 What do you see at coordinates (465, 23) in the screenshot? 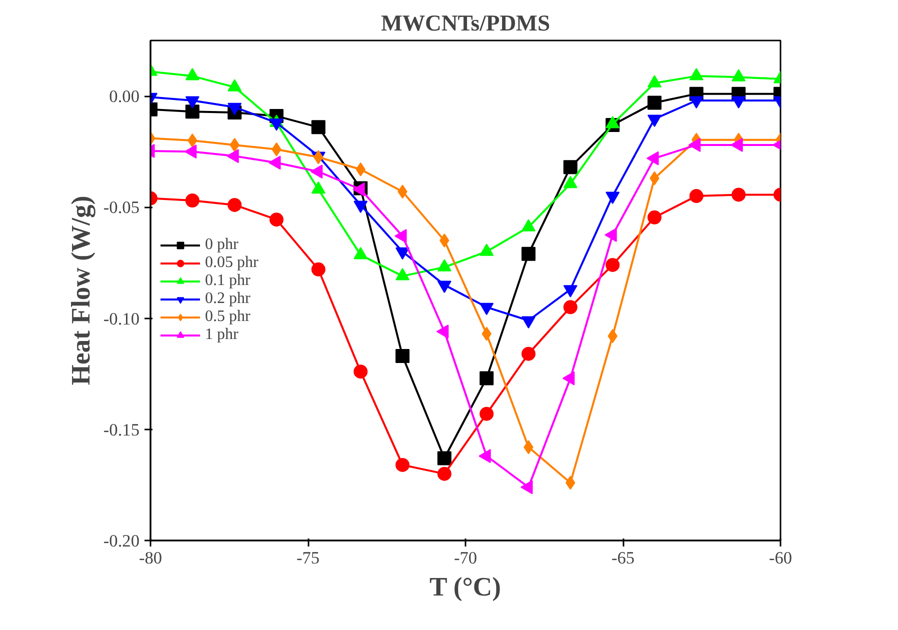
I see `chart-title: MWCNTs/PDMS` at bounding box center [465, 23].